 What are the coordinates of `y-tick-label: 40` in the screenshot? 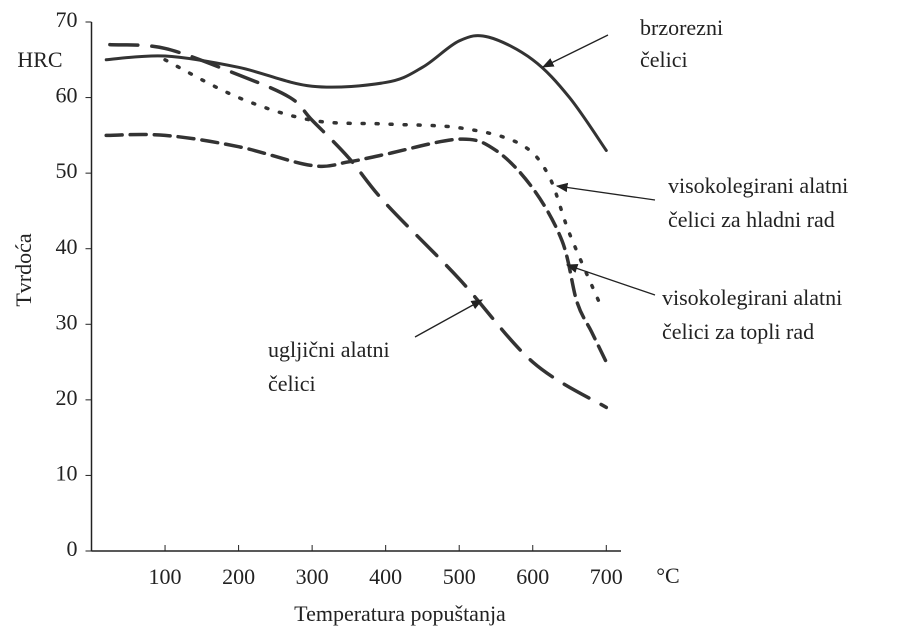 It's located at (67, 246).